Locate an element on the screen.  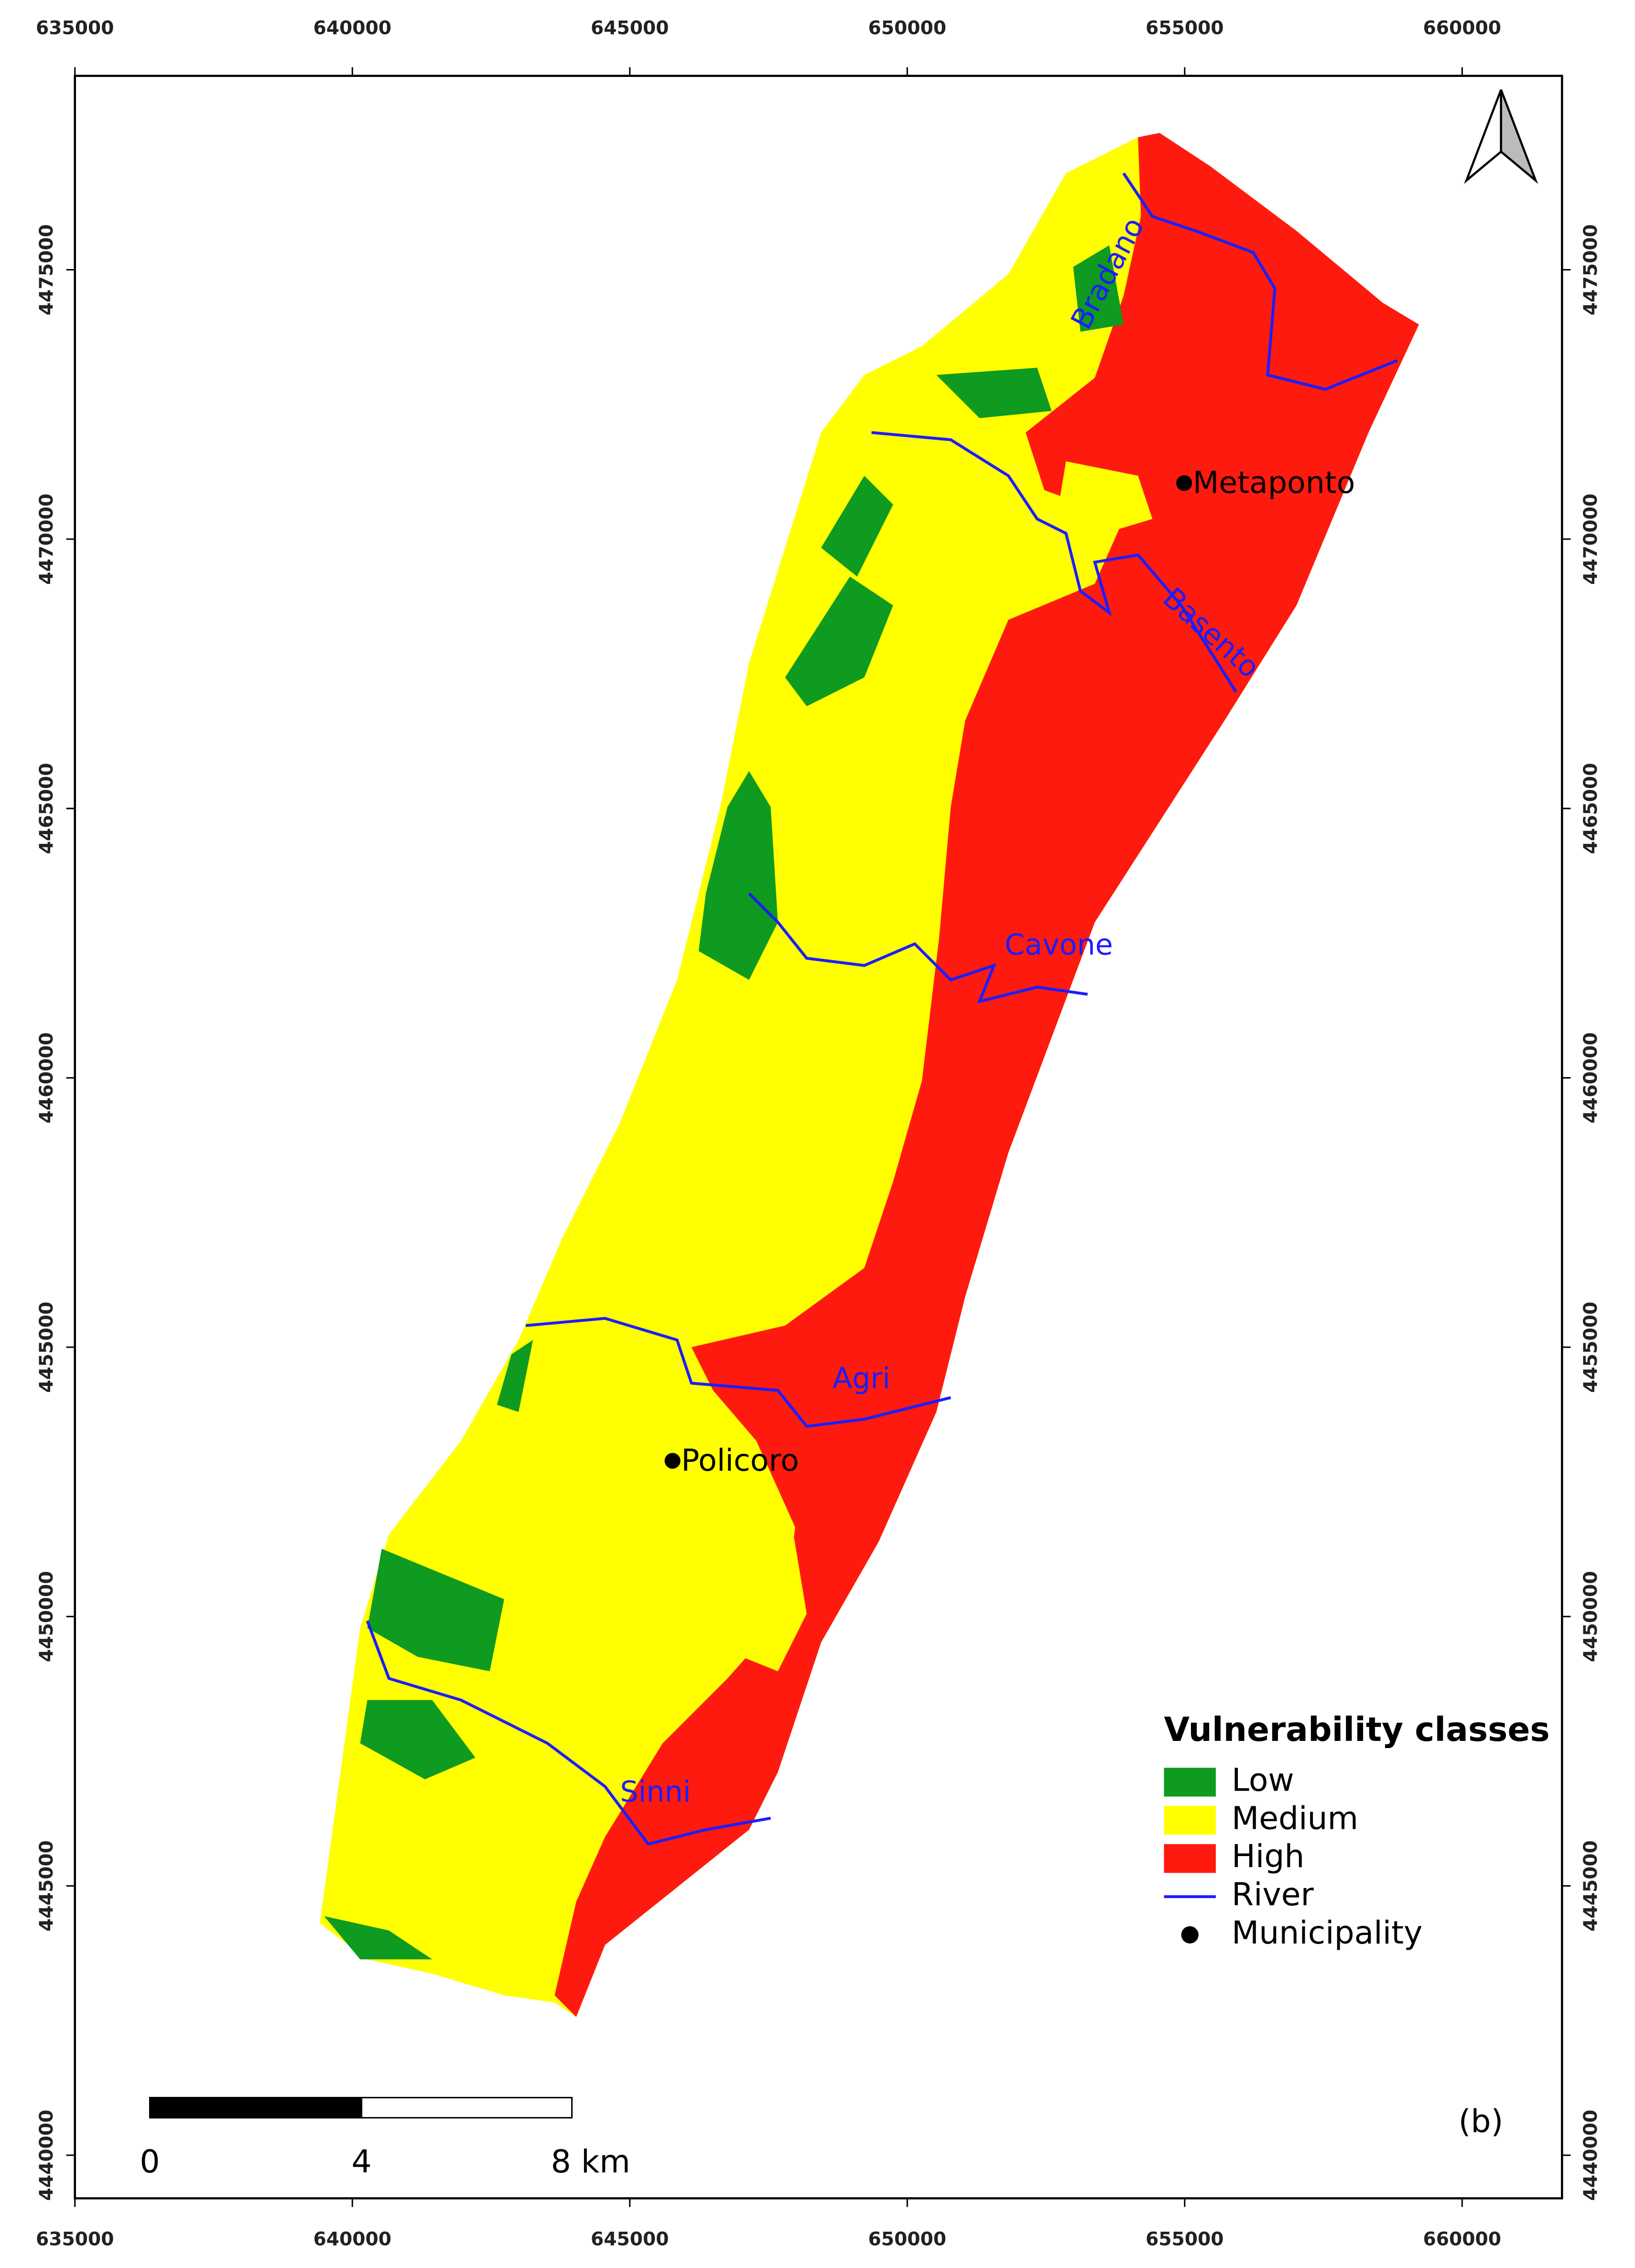
north-arrow is located at coordinates (1501, 136).